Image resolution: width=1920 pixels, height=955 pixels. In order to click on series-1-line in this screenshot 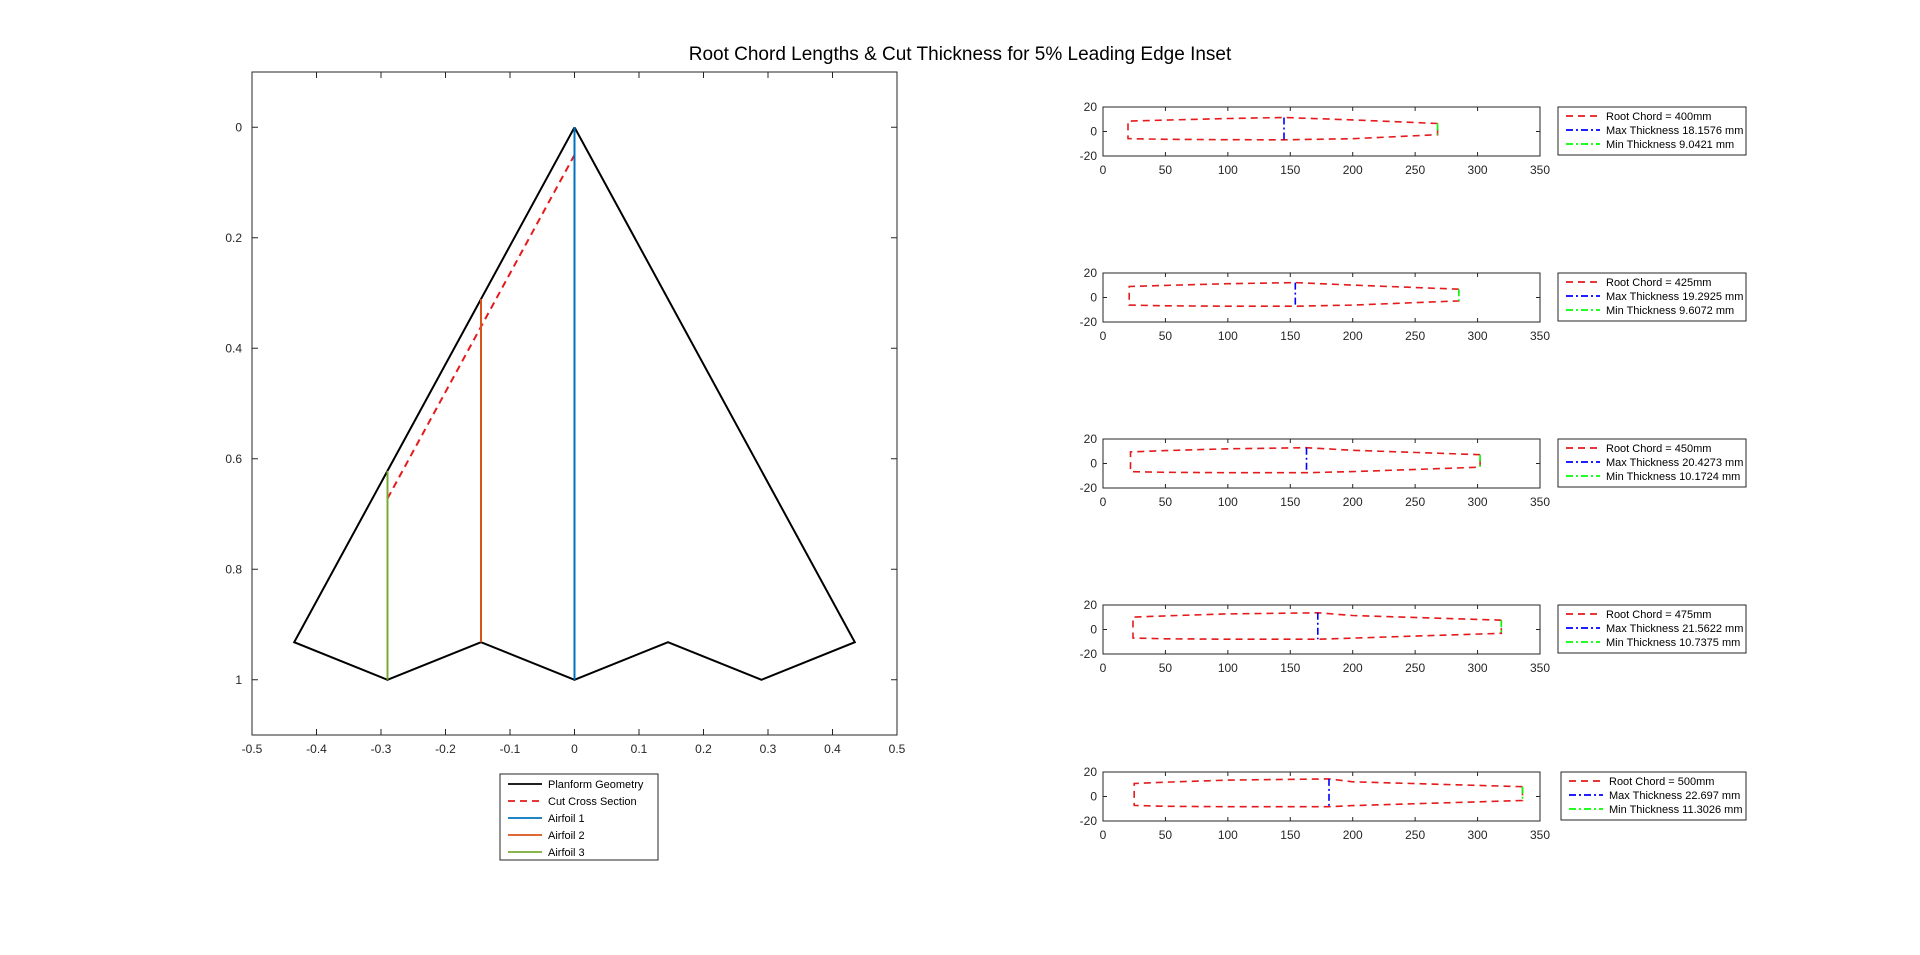, I will do `click(1294, 294)`.